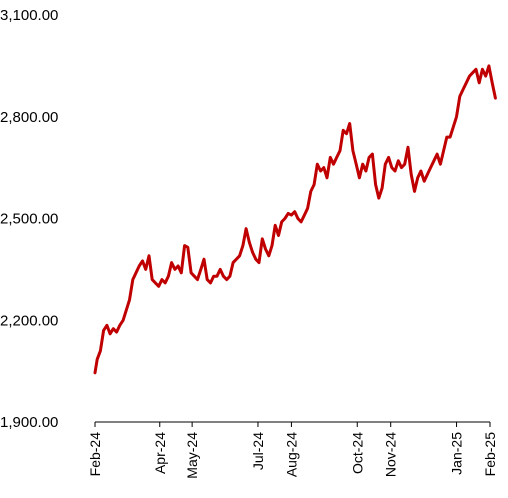 Image resolution: width=508 pixels, height=498 pixels. What do you see at coordinates (490, 454) in the screenshot?
I see `x-tick-label: Feb-25` at bounding box center [490, 454].